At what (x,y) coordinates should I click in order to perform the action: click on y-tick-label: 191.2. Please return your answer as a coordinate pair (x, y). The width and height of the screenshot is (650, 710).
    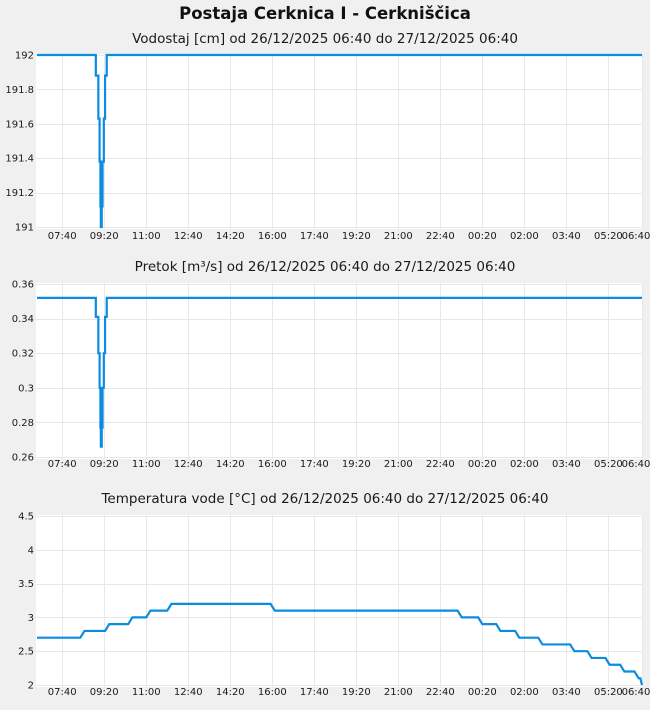
    Looking at the image, I should click on (19, 193).